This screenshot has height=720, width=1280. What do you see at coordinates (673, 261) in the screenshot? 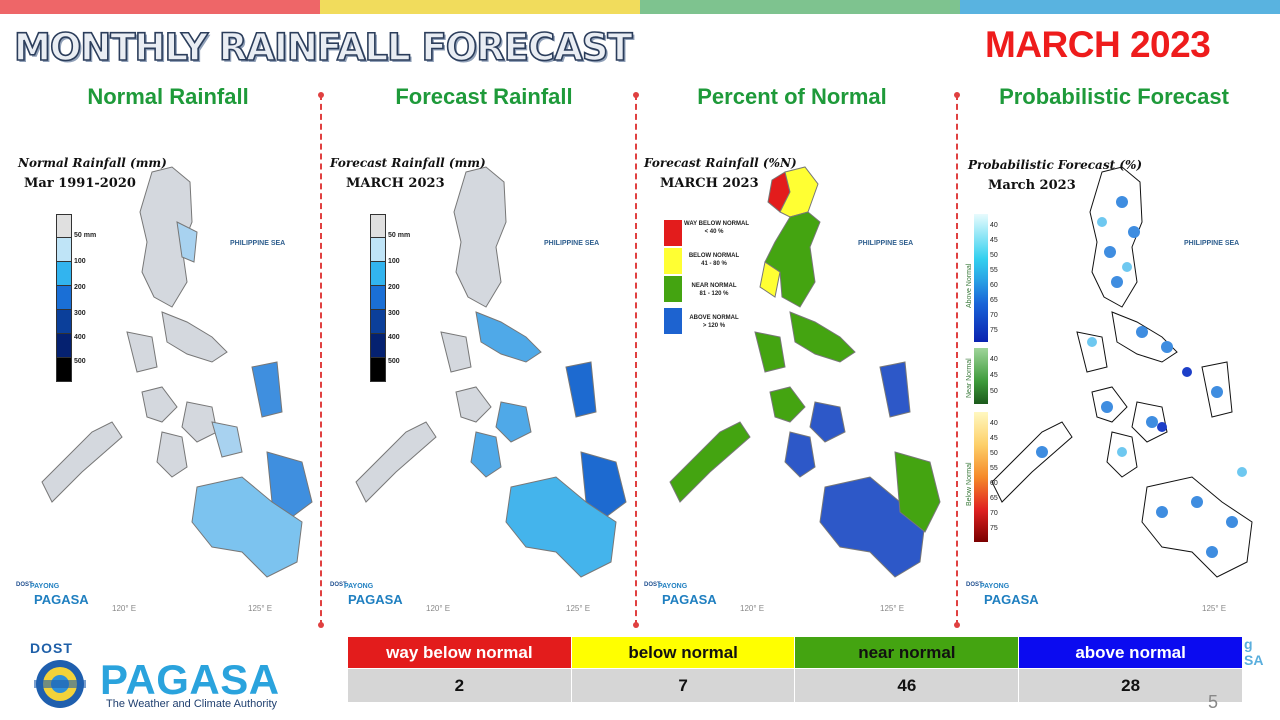
I see `legend-swatch-below` at bounding box center [673, 261].